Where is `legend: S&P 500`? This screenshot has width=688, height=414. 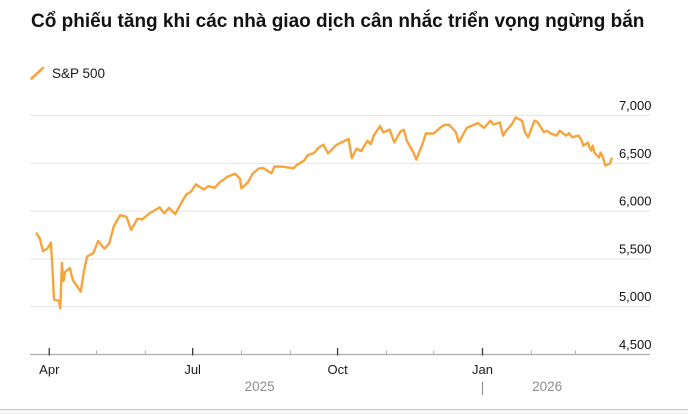
legend: S&P 500 is located at coordinates (67, 73).